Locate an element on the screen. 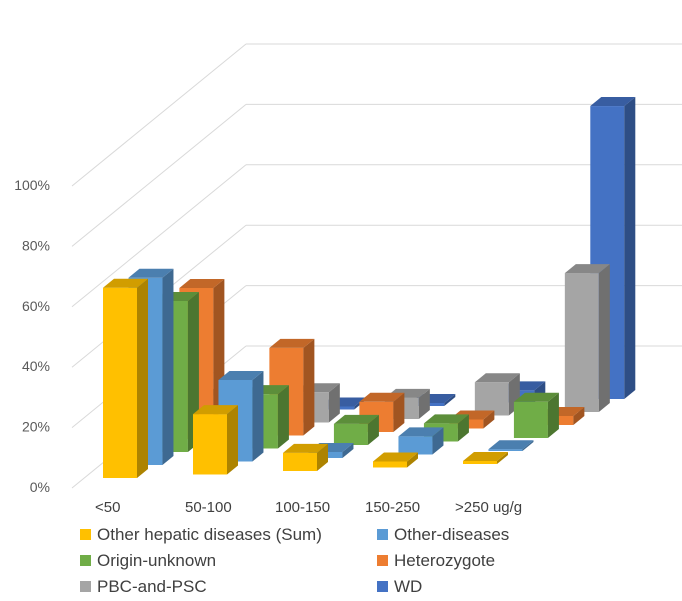  y-tick-label: 100% is located at coordinates (32, 185).